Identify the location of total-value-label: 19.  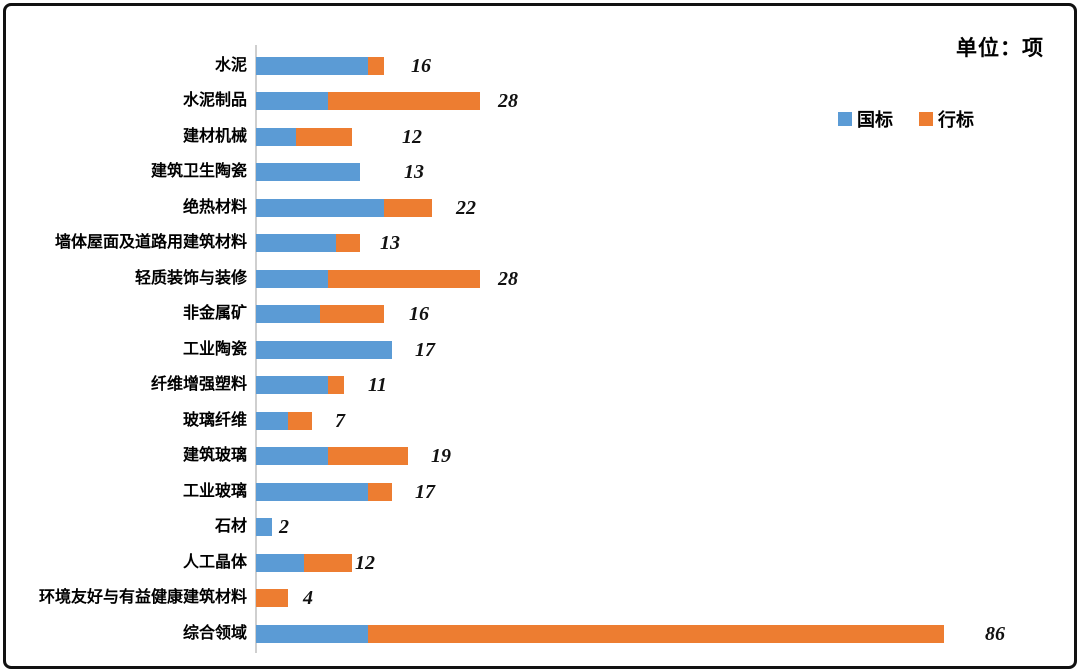
(441, 456).